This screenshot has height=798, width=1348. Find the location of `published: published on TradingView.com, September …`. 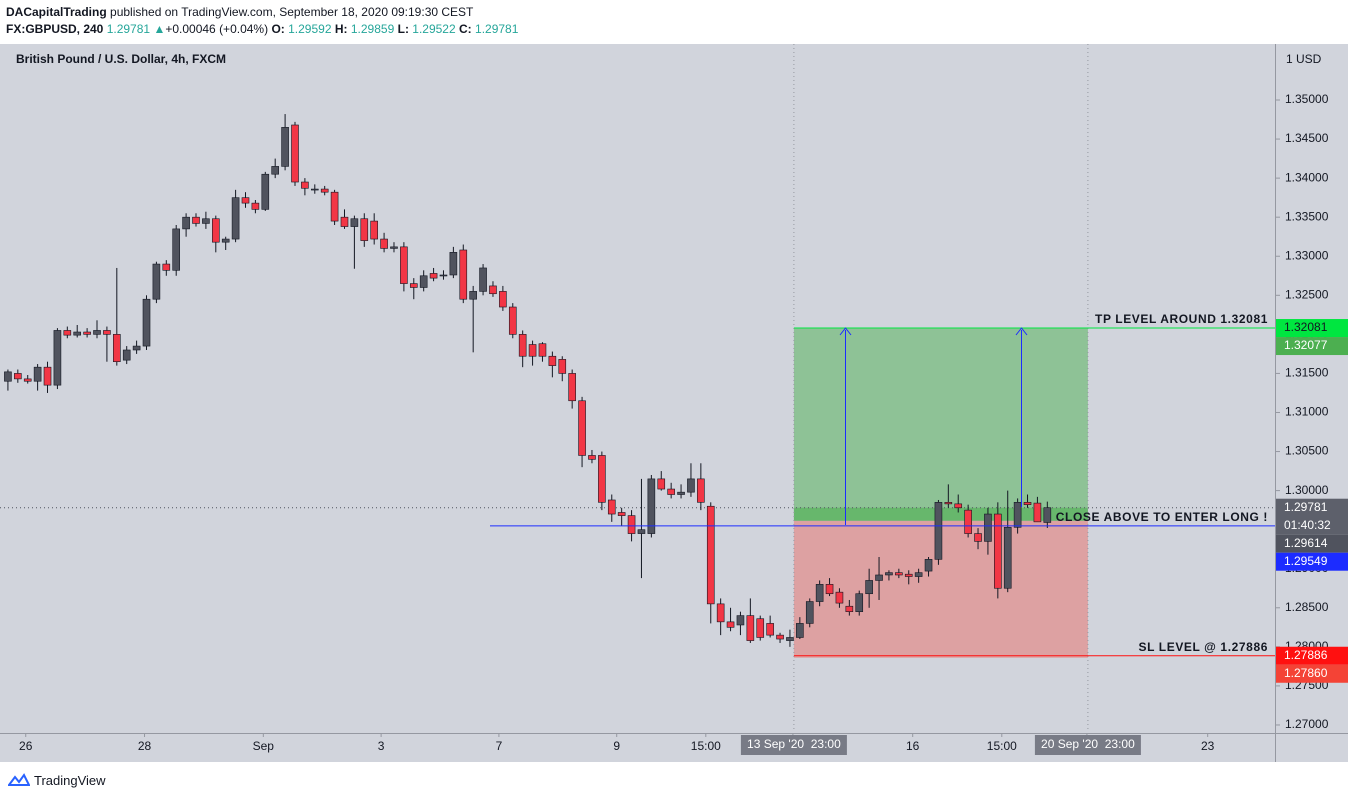

published: published on TradingView.com, September … is located at coordinates (292, 12).